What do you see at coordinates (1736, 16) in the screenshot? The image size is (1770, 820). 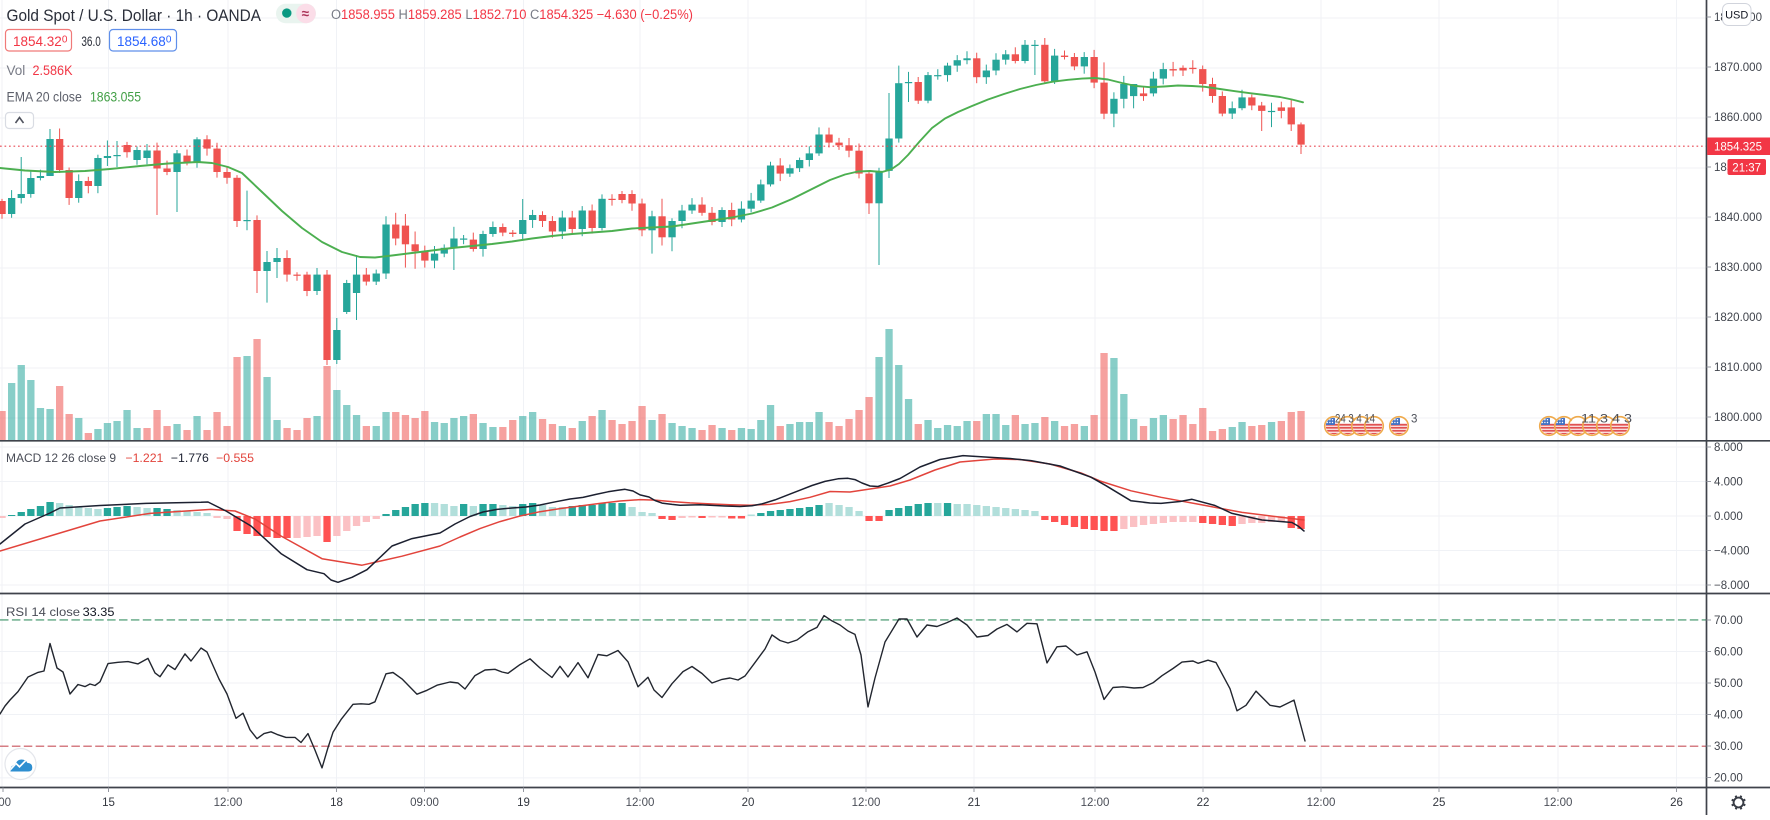 I see `svg-text: USD` at bounding box center [1736, 16].